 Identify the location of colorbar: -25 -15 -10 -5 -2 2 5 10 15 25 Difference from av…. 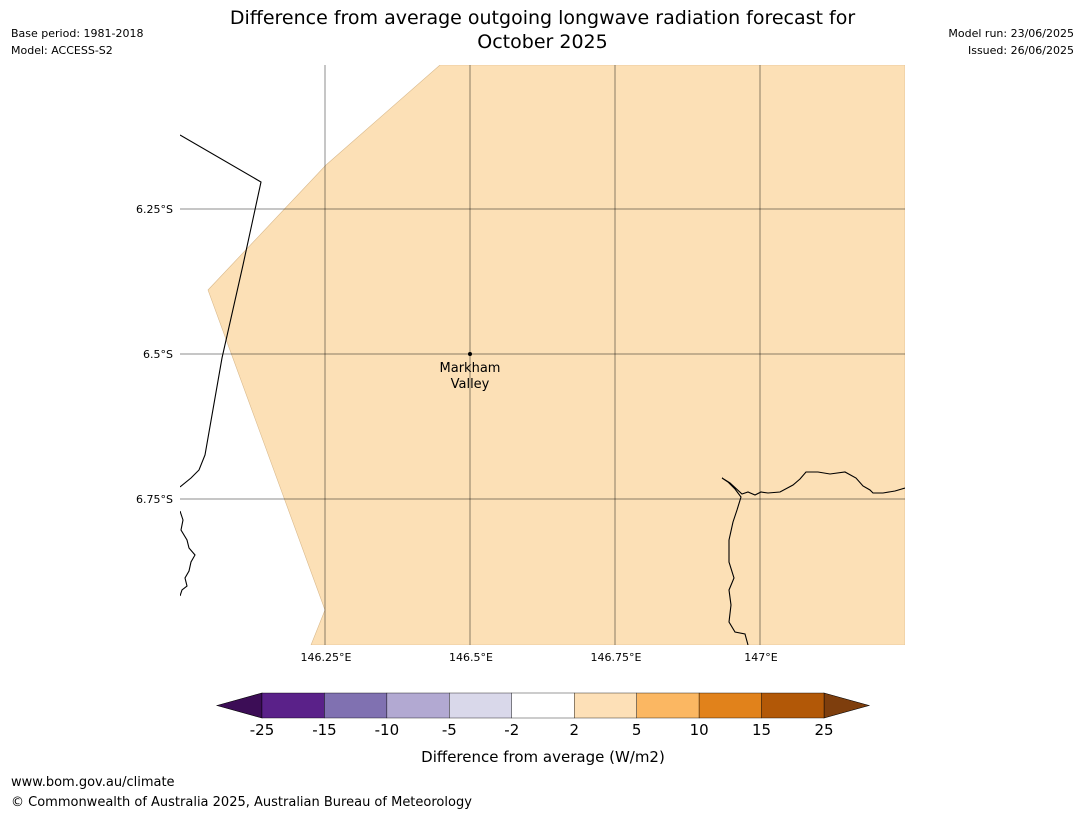
(543, 729).